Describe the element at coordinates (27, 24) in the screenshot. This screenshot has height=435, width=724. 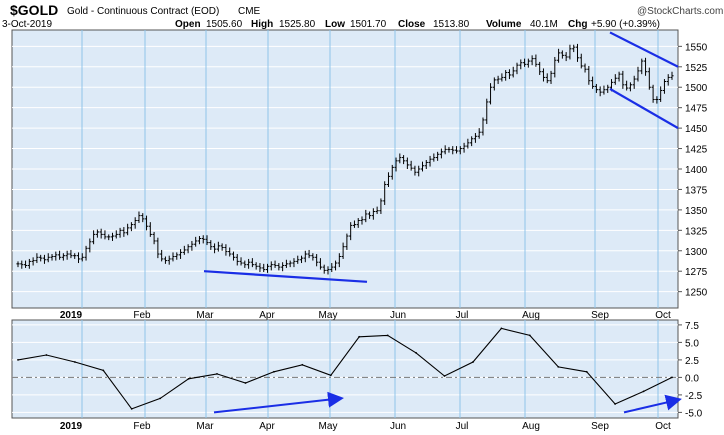
I see `date-label: 3-Oct-2019` at that location.